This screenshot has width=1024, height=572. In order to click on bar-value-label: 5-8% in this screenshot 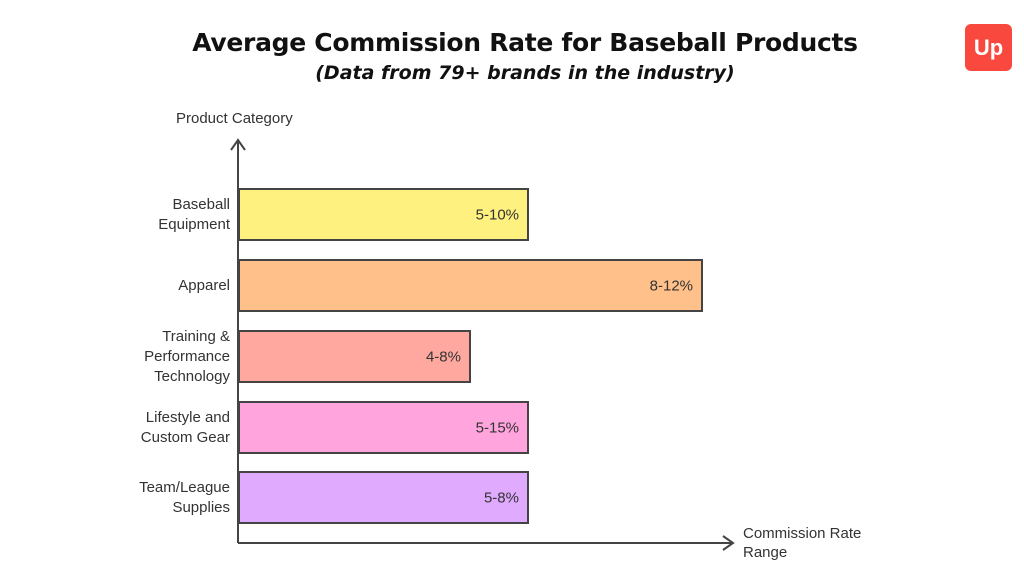, I will do `click(501, 498)`.